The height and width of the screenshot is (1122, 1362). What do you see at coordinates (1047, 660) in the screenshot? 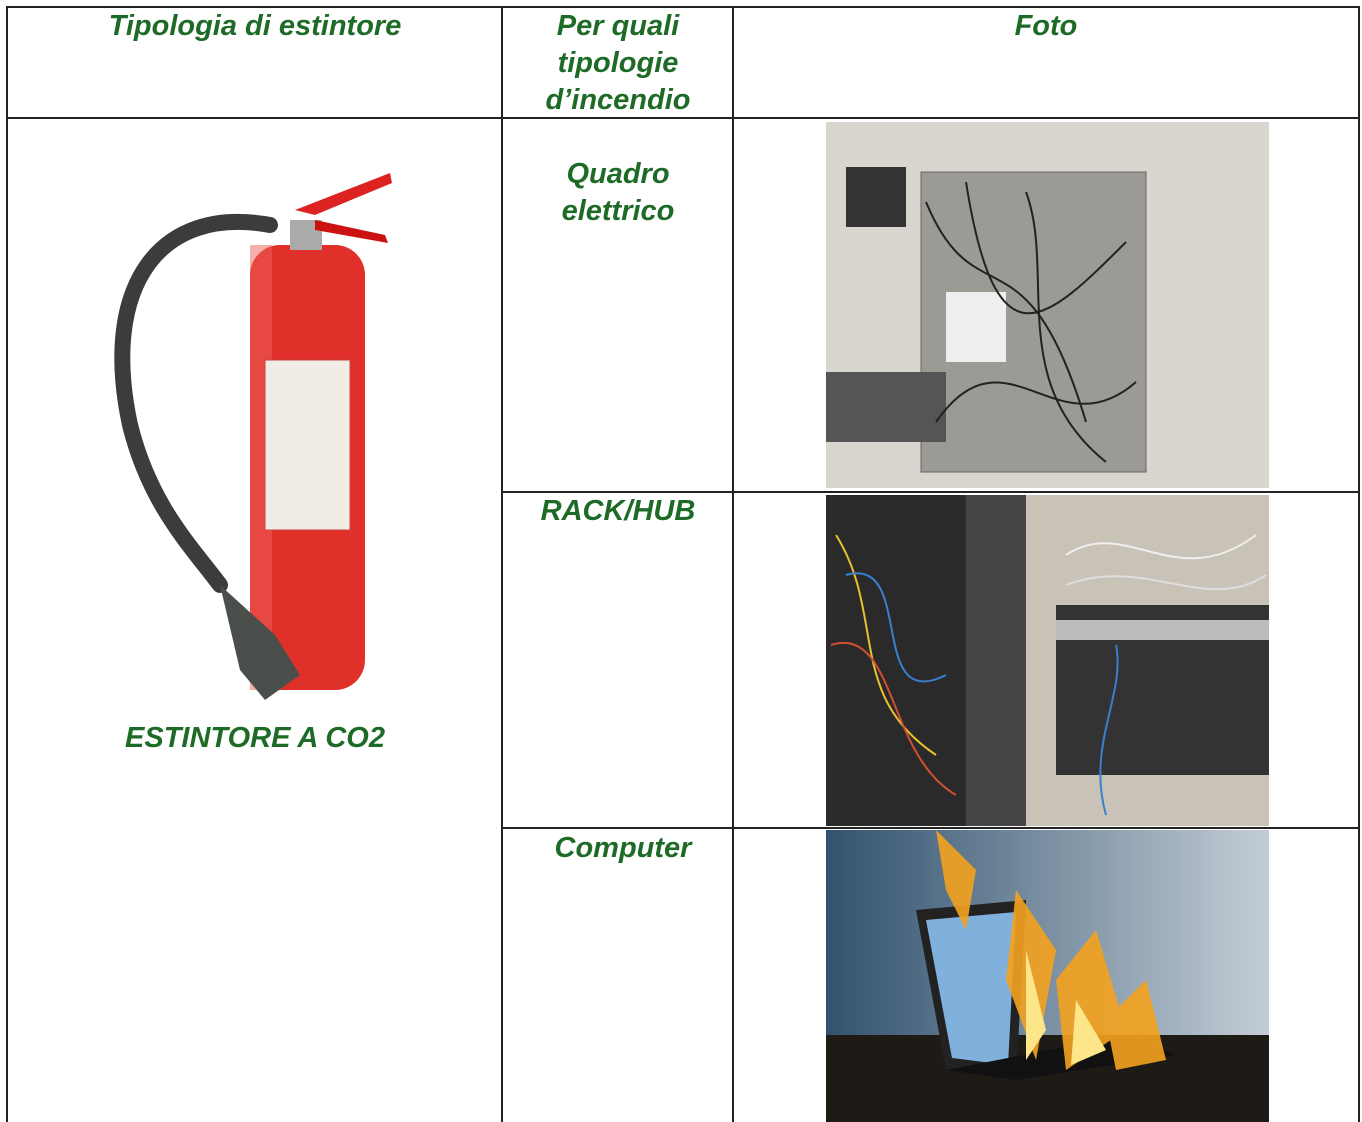
I see `rack-photo` at bounding box center [1047, 660].